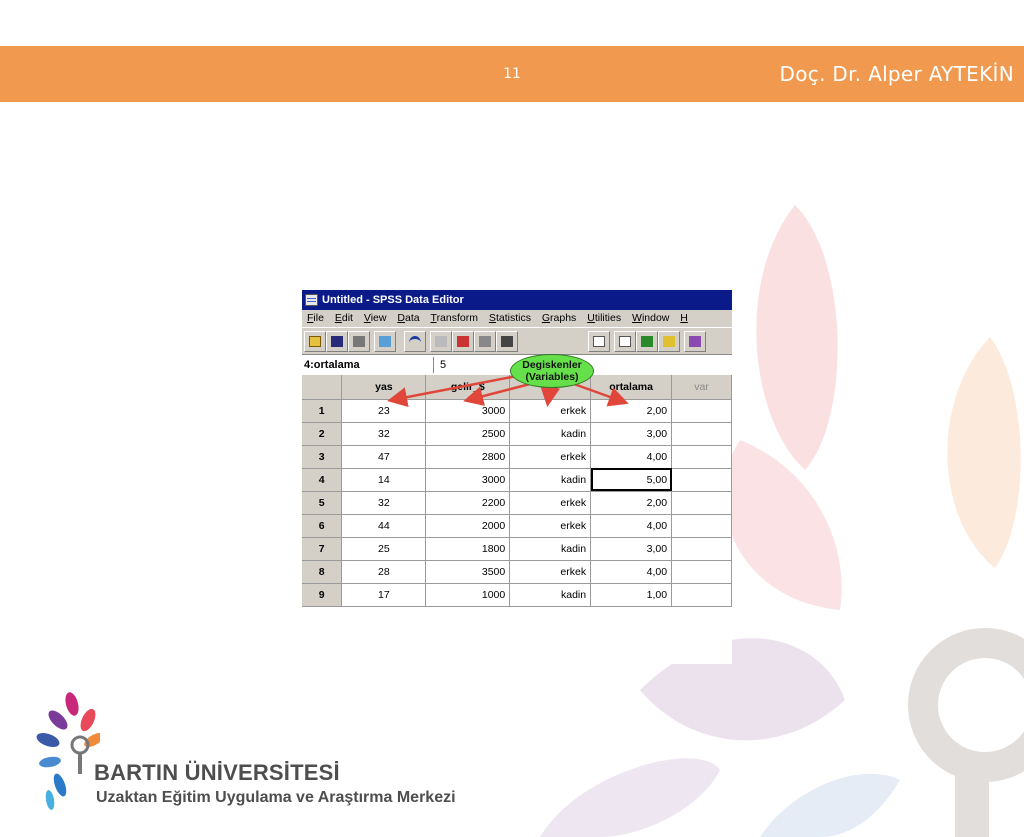  What do you see at coordinates (375, 318) in the screenshot?
I see `menu-view: View` at bounding box center [375, 318].